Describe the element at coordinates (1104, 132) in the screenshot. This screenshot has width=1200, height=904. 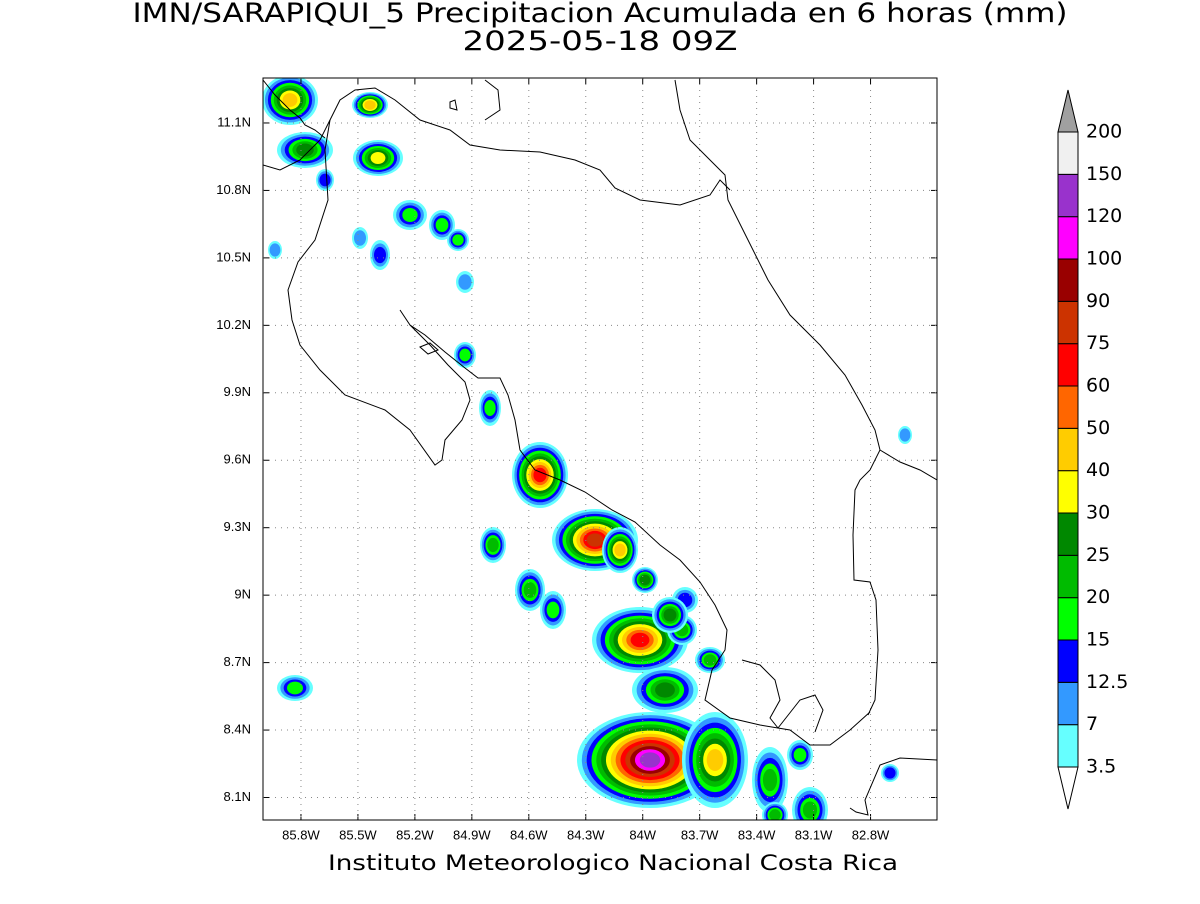
I see `colorbar-label: 200` at that location.